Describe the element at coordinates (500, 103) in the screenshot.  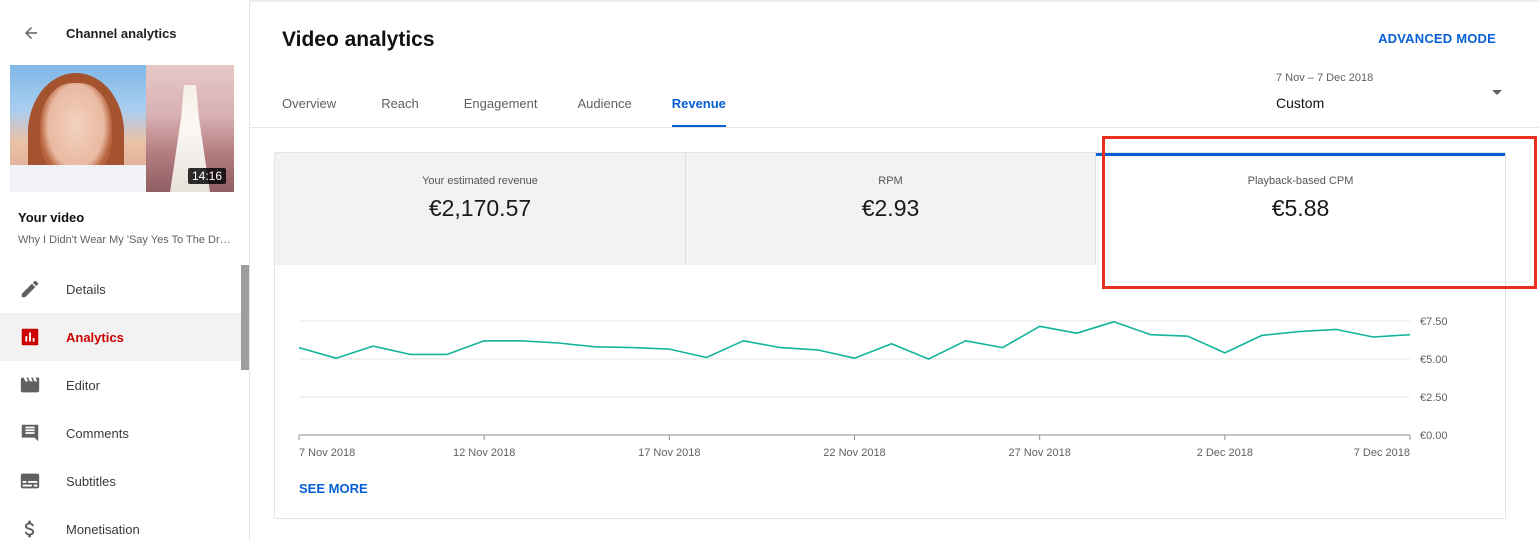
I see `tab-engagement: Engagement` at that location.